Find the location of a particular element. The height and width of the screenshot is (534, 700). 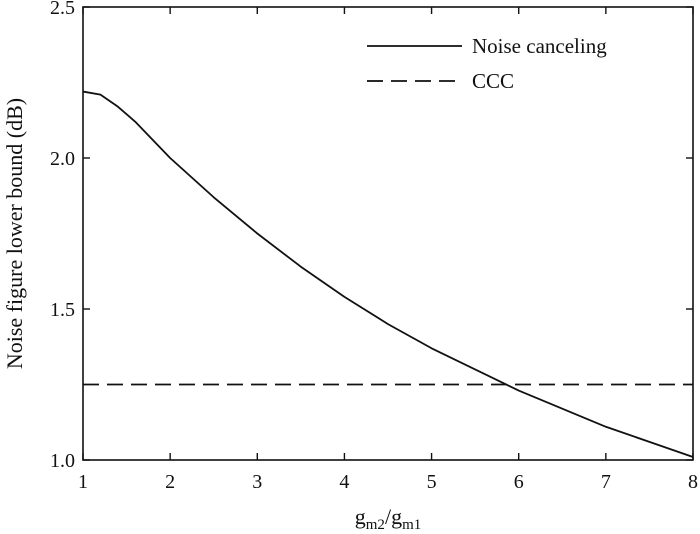

y-tick-label: 2.5 is located at coordinates (62, 9).